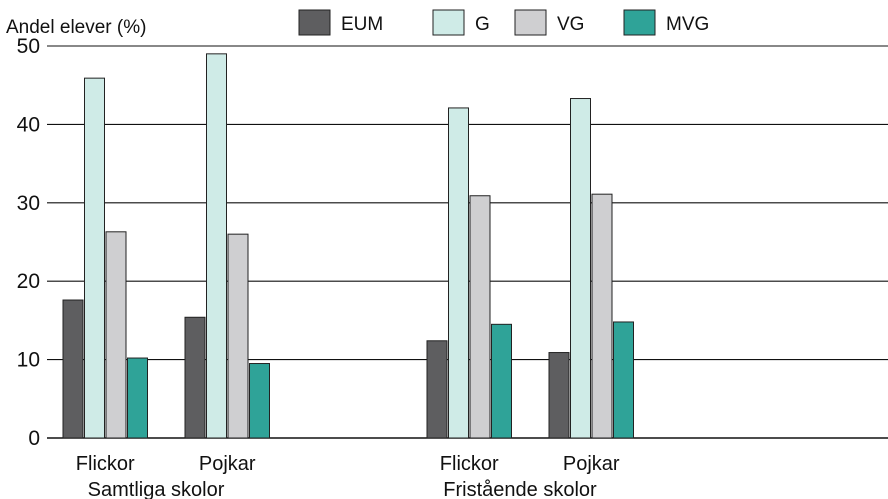 The height and width of the screenshot is (499, 888). I want to click on y-tick-label: 30, so click(28, 203).